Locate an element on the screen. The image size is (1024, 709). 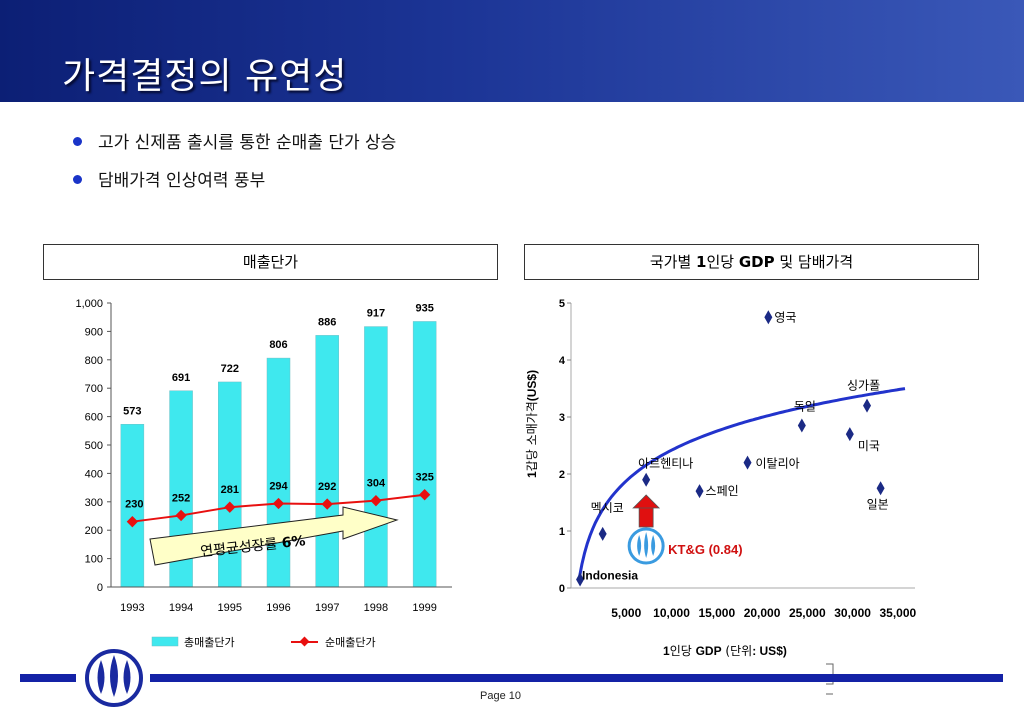
line-value-label: 304 is located at coordinates (376, 484).